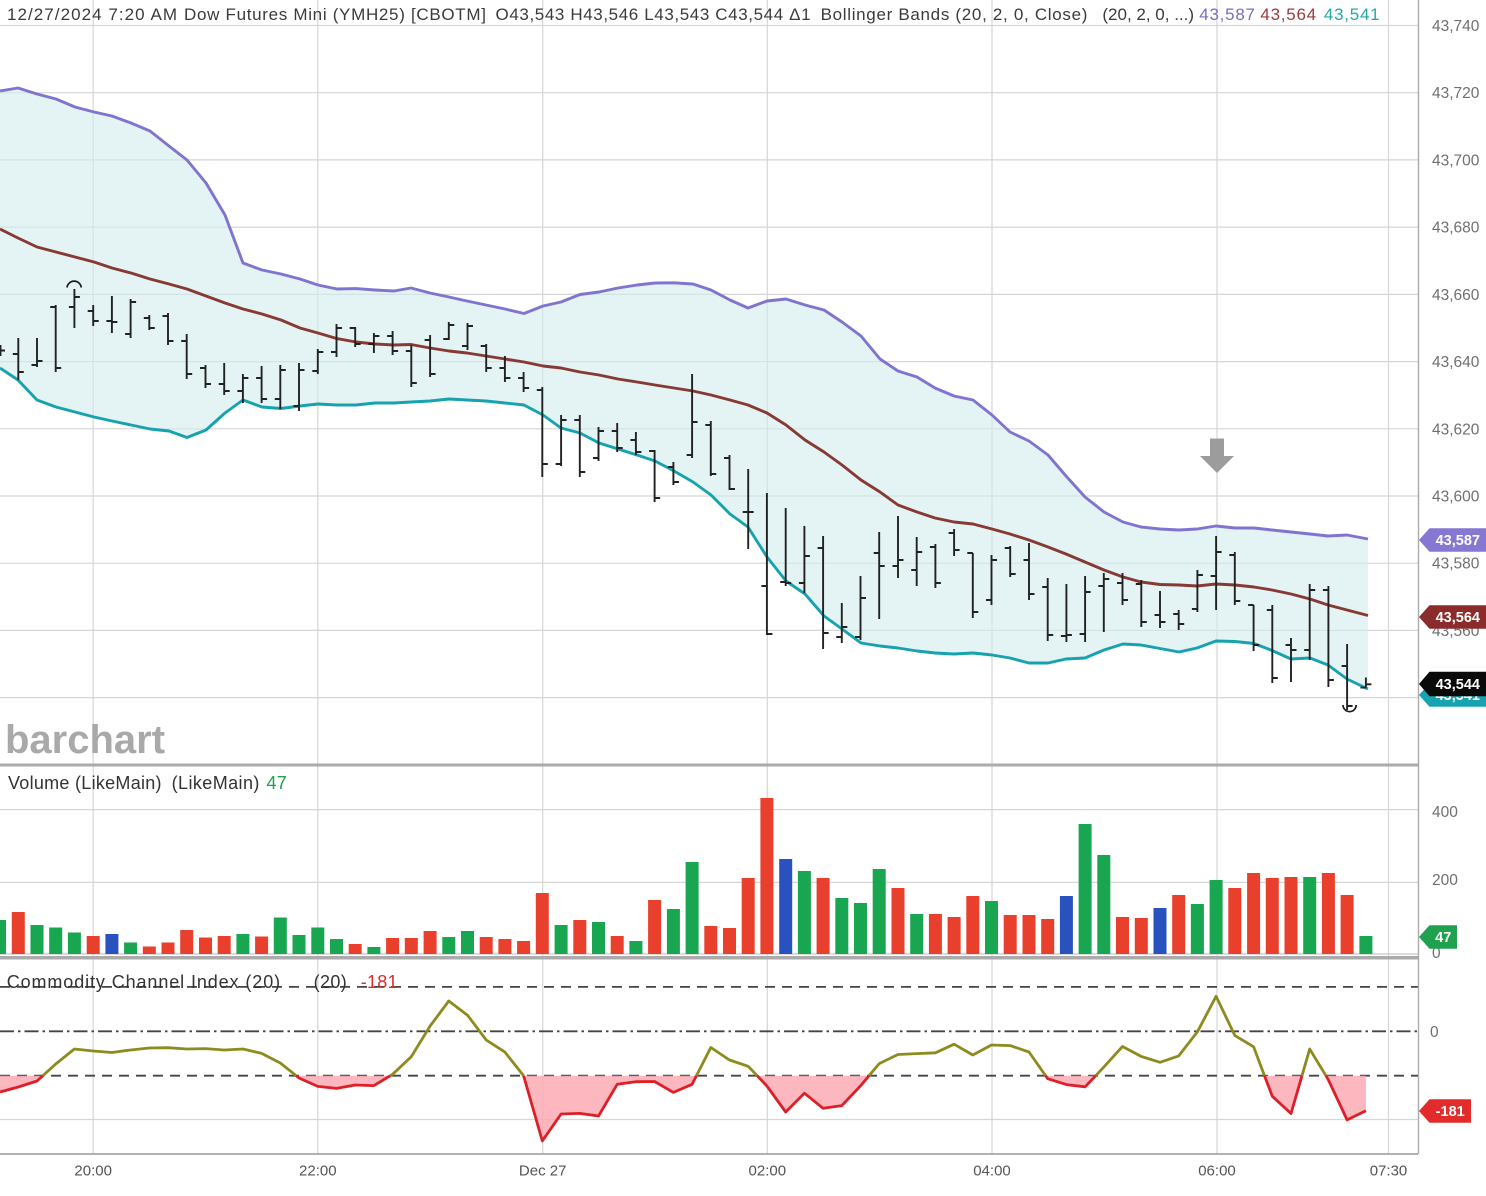 The width and height of the screenshot is (1486, 1196). What do you see at coordinates (85, 740) in the screenshot?
I see `svg-text: barchart` at bounding box center [85, 740].